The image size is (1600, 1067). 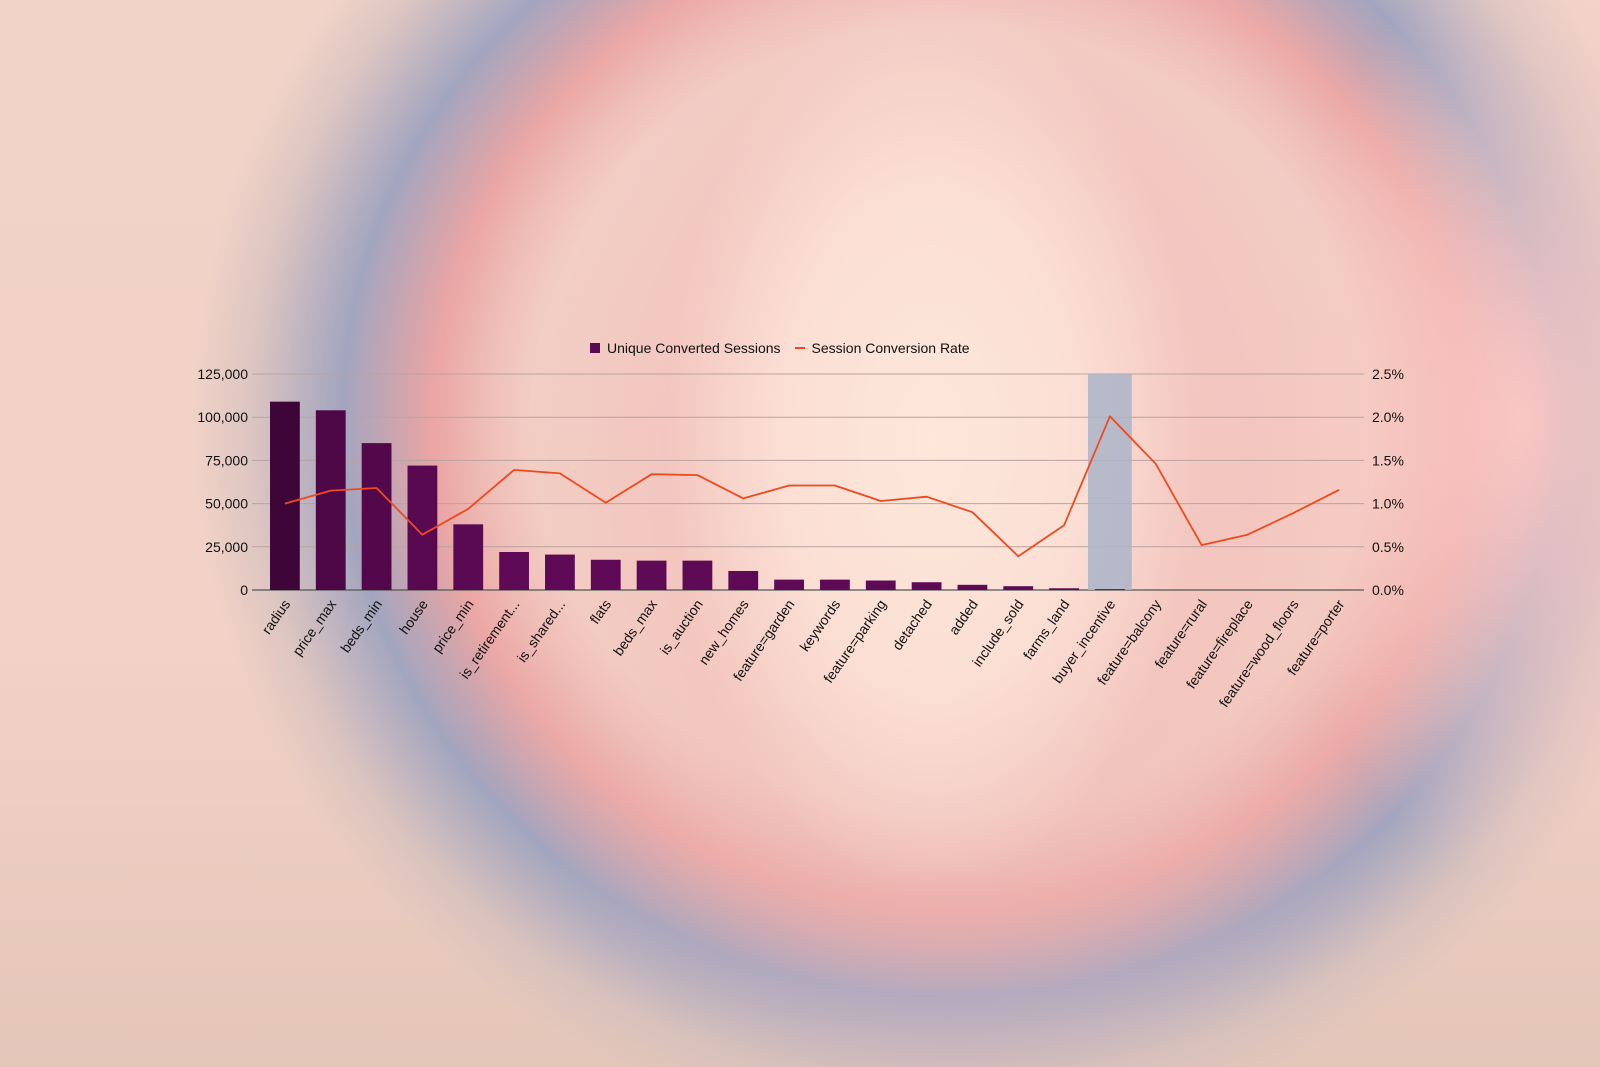 I want to click on bar-house, so click(x=422, y=527).